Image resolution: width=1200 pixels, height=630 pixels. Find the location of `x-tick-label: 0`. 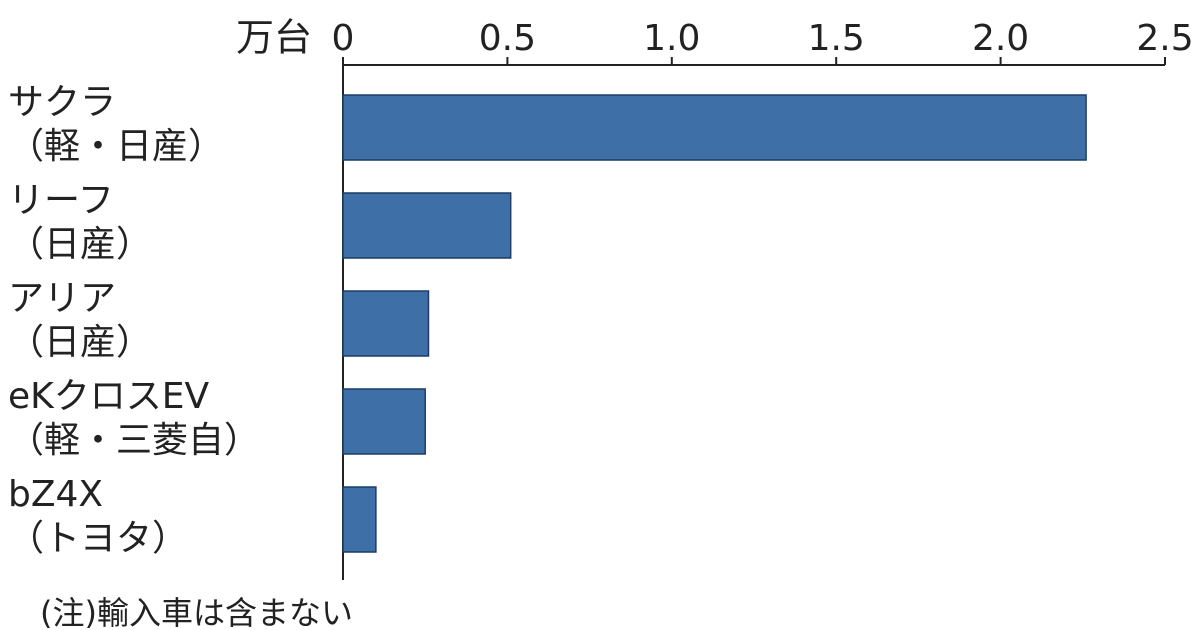

x-tick-label: 0 is located at coordinates (343, 38).